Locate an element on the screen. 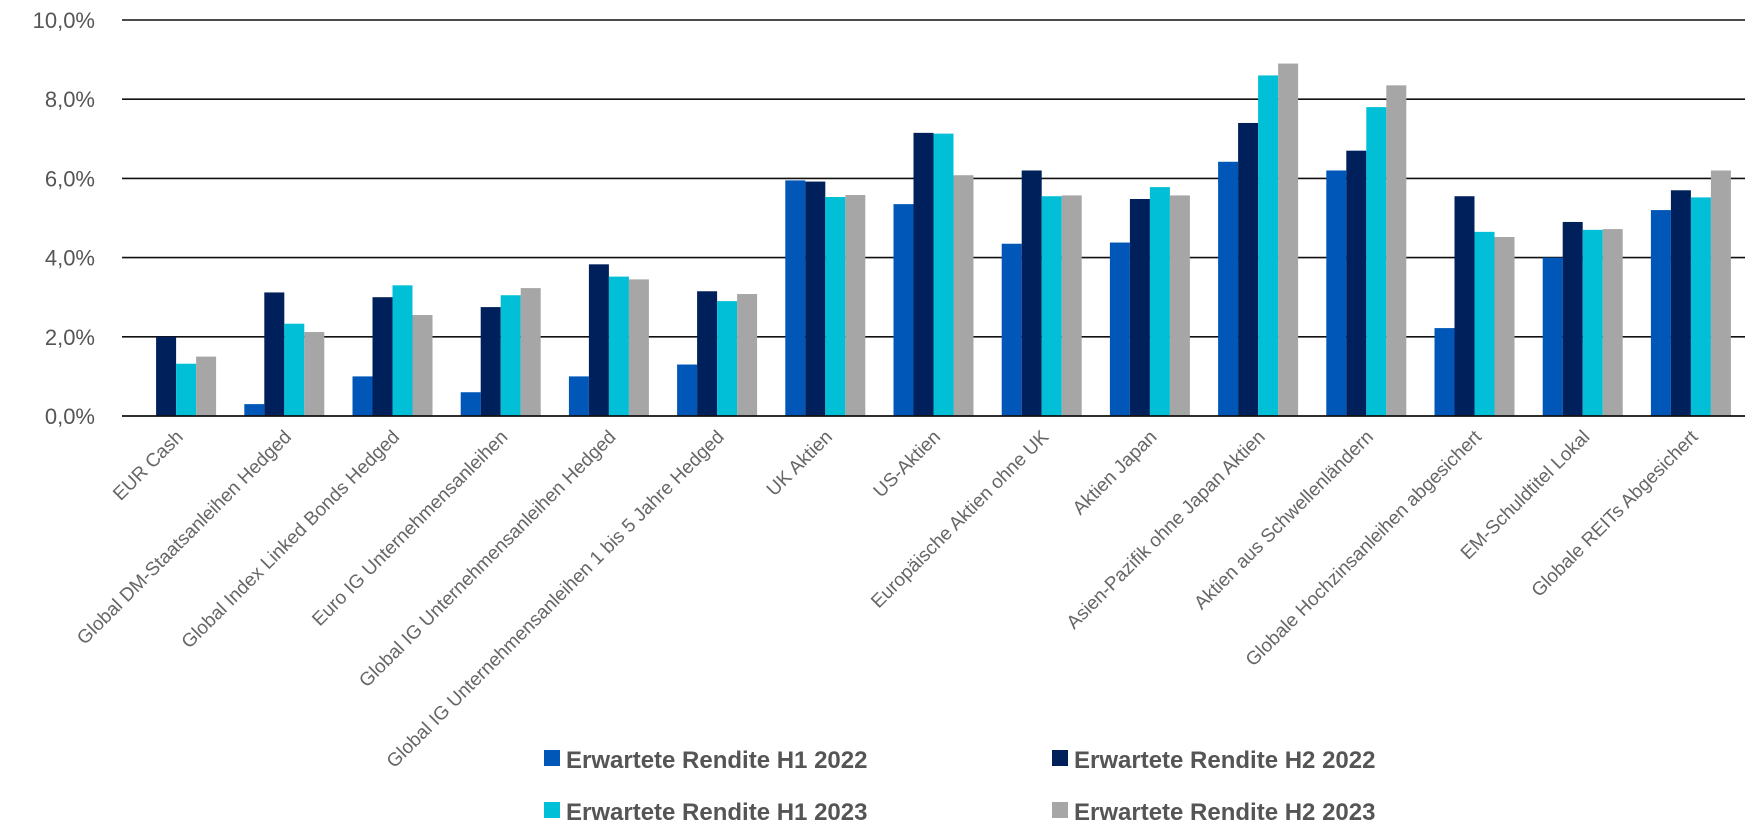  legend-label: Erwartete Rendite H1 2023 is located at coordinates (716, 812).